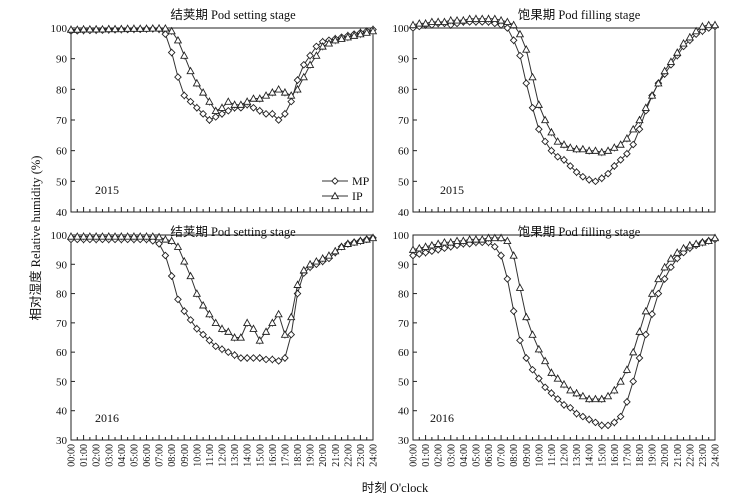 The width and height of the screenshot is (753, 503). What do you see at coordinates (361, 181) in the screenshot?
I see `legend-label-mp: MP` at bounding box center [361, 181].